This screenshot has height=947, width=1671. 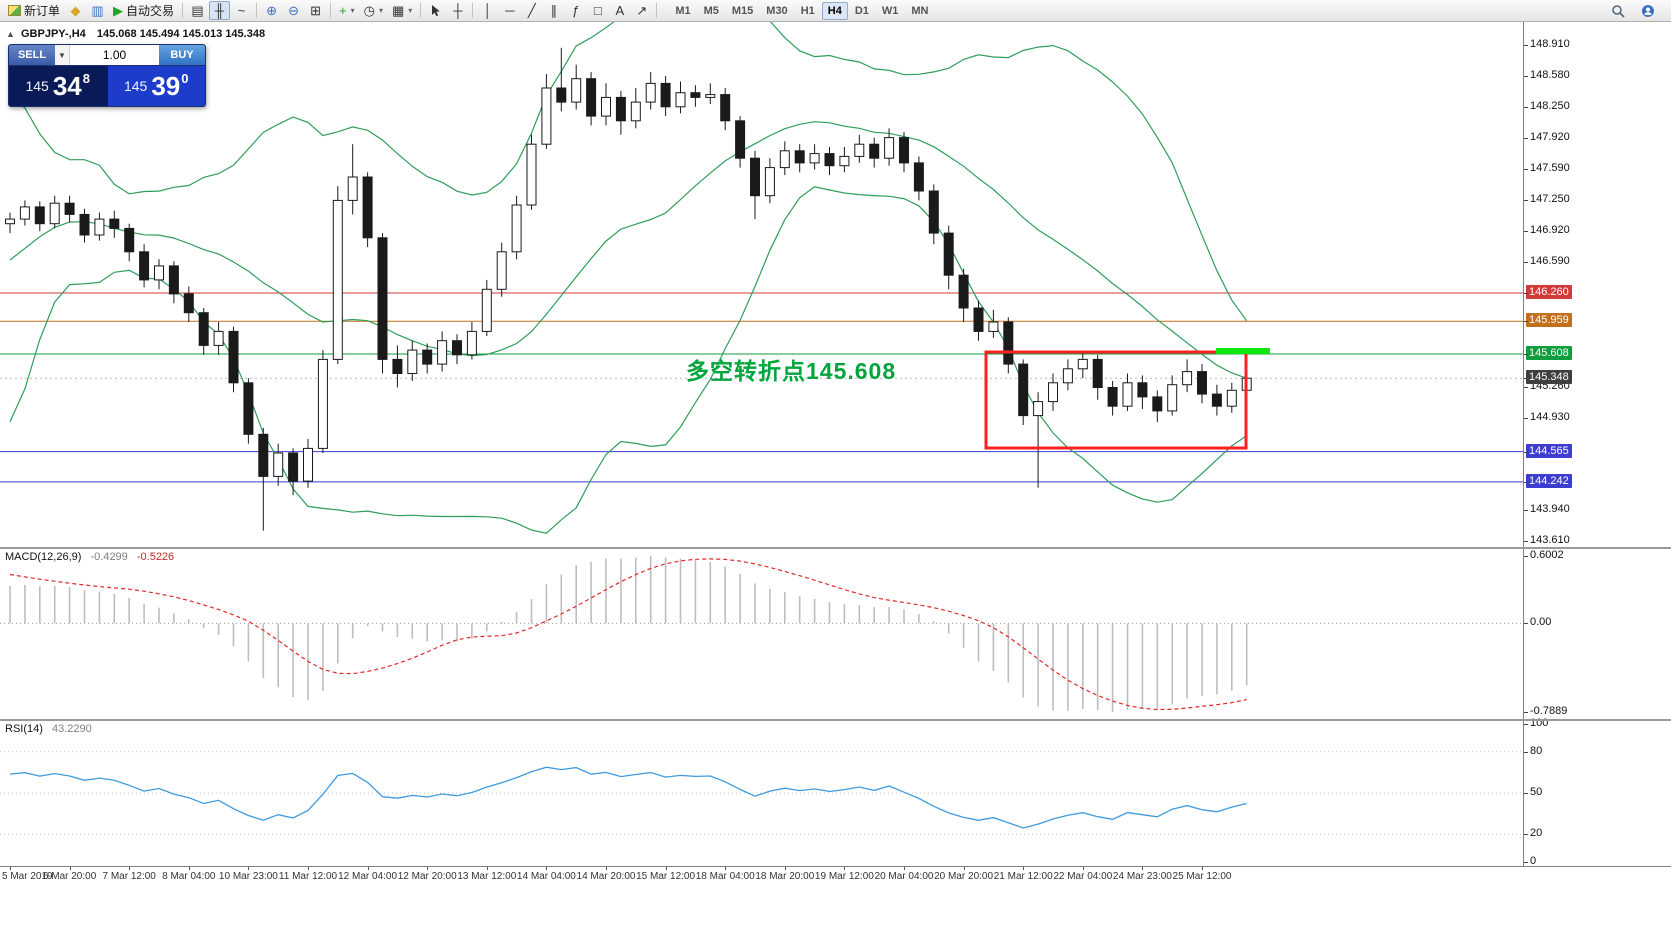 I want to click on annotation-rectangle, so click(x=1116, y=400).